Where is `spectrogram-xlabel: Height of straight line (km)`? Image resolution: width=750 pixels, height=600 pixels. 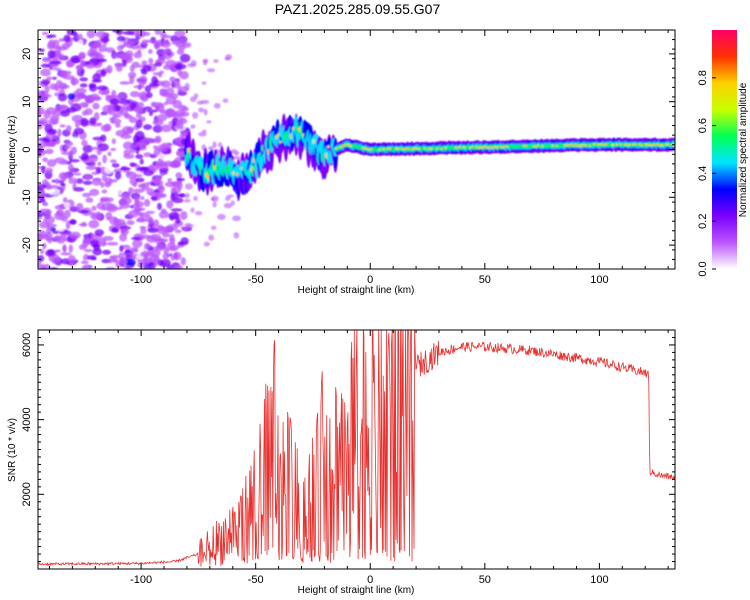 spectrogram-xlabel: Height of straight line (km) is located at coordinates (356, 290).